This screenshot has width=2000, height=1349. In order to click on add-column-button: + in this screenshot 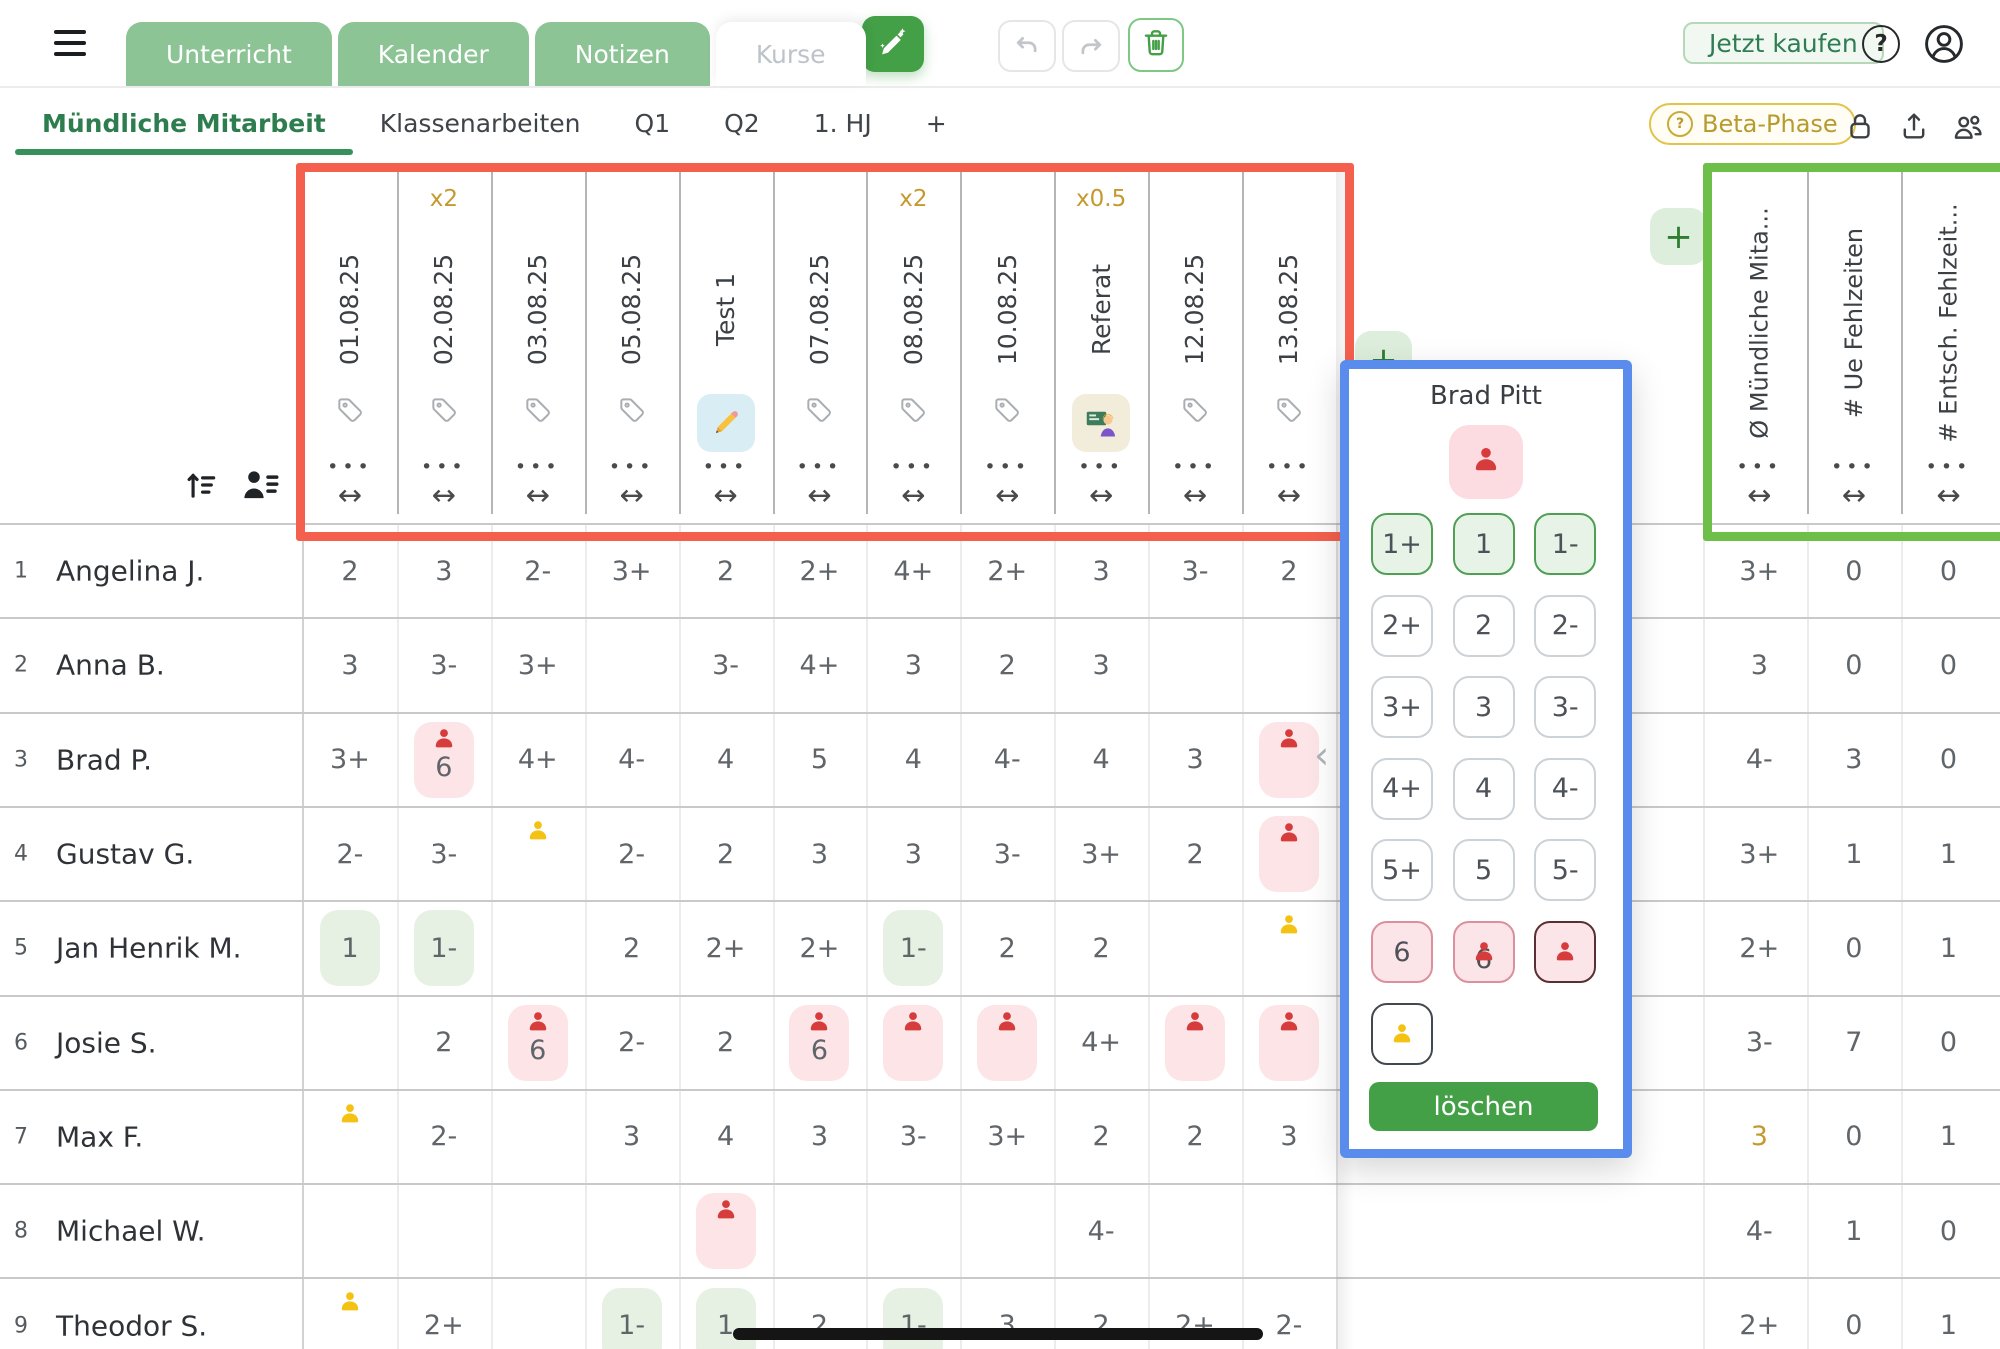, I will do `click(1678, 236)`.